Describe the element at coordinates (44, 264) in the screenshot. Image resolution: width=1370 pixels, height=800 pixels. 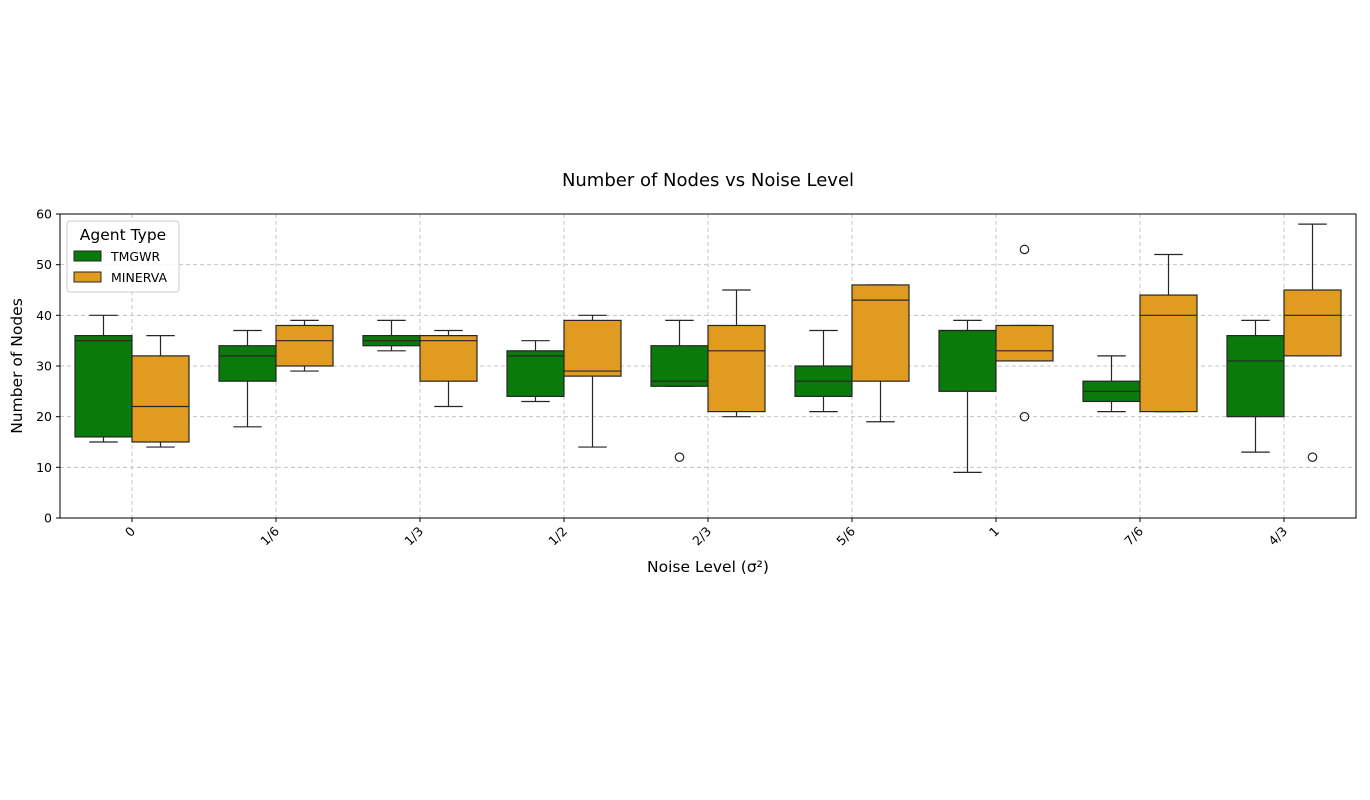
I see `y-tick-label: 50` at that location.